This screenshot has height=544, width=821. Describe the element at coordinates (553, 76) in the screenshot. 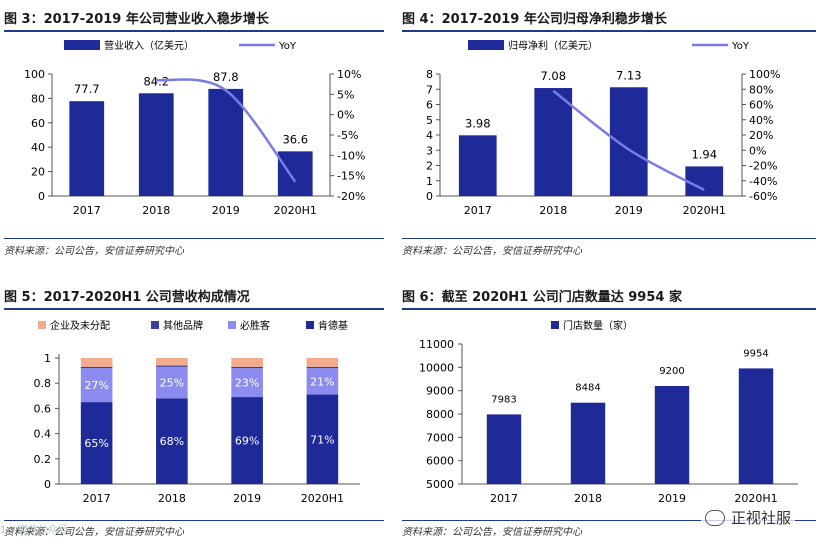

I see `bar-data-label: 7.08` at that location.